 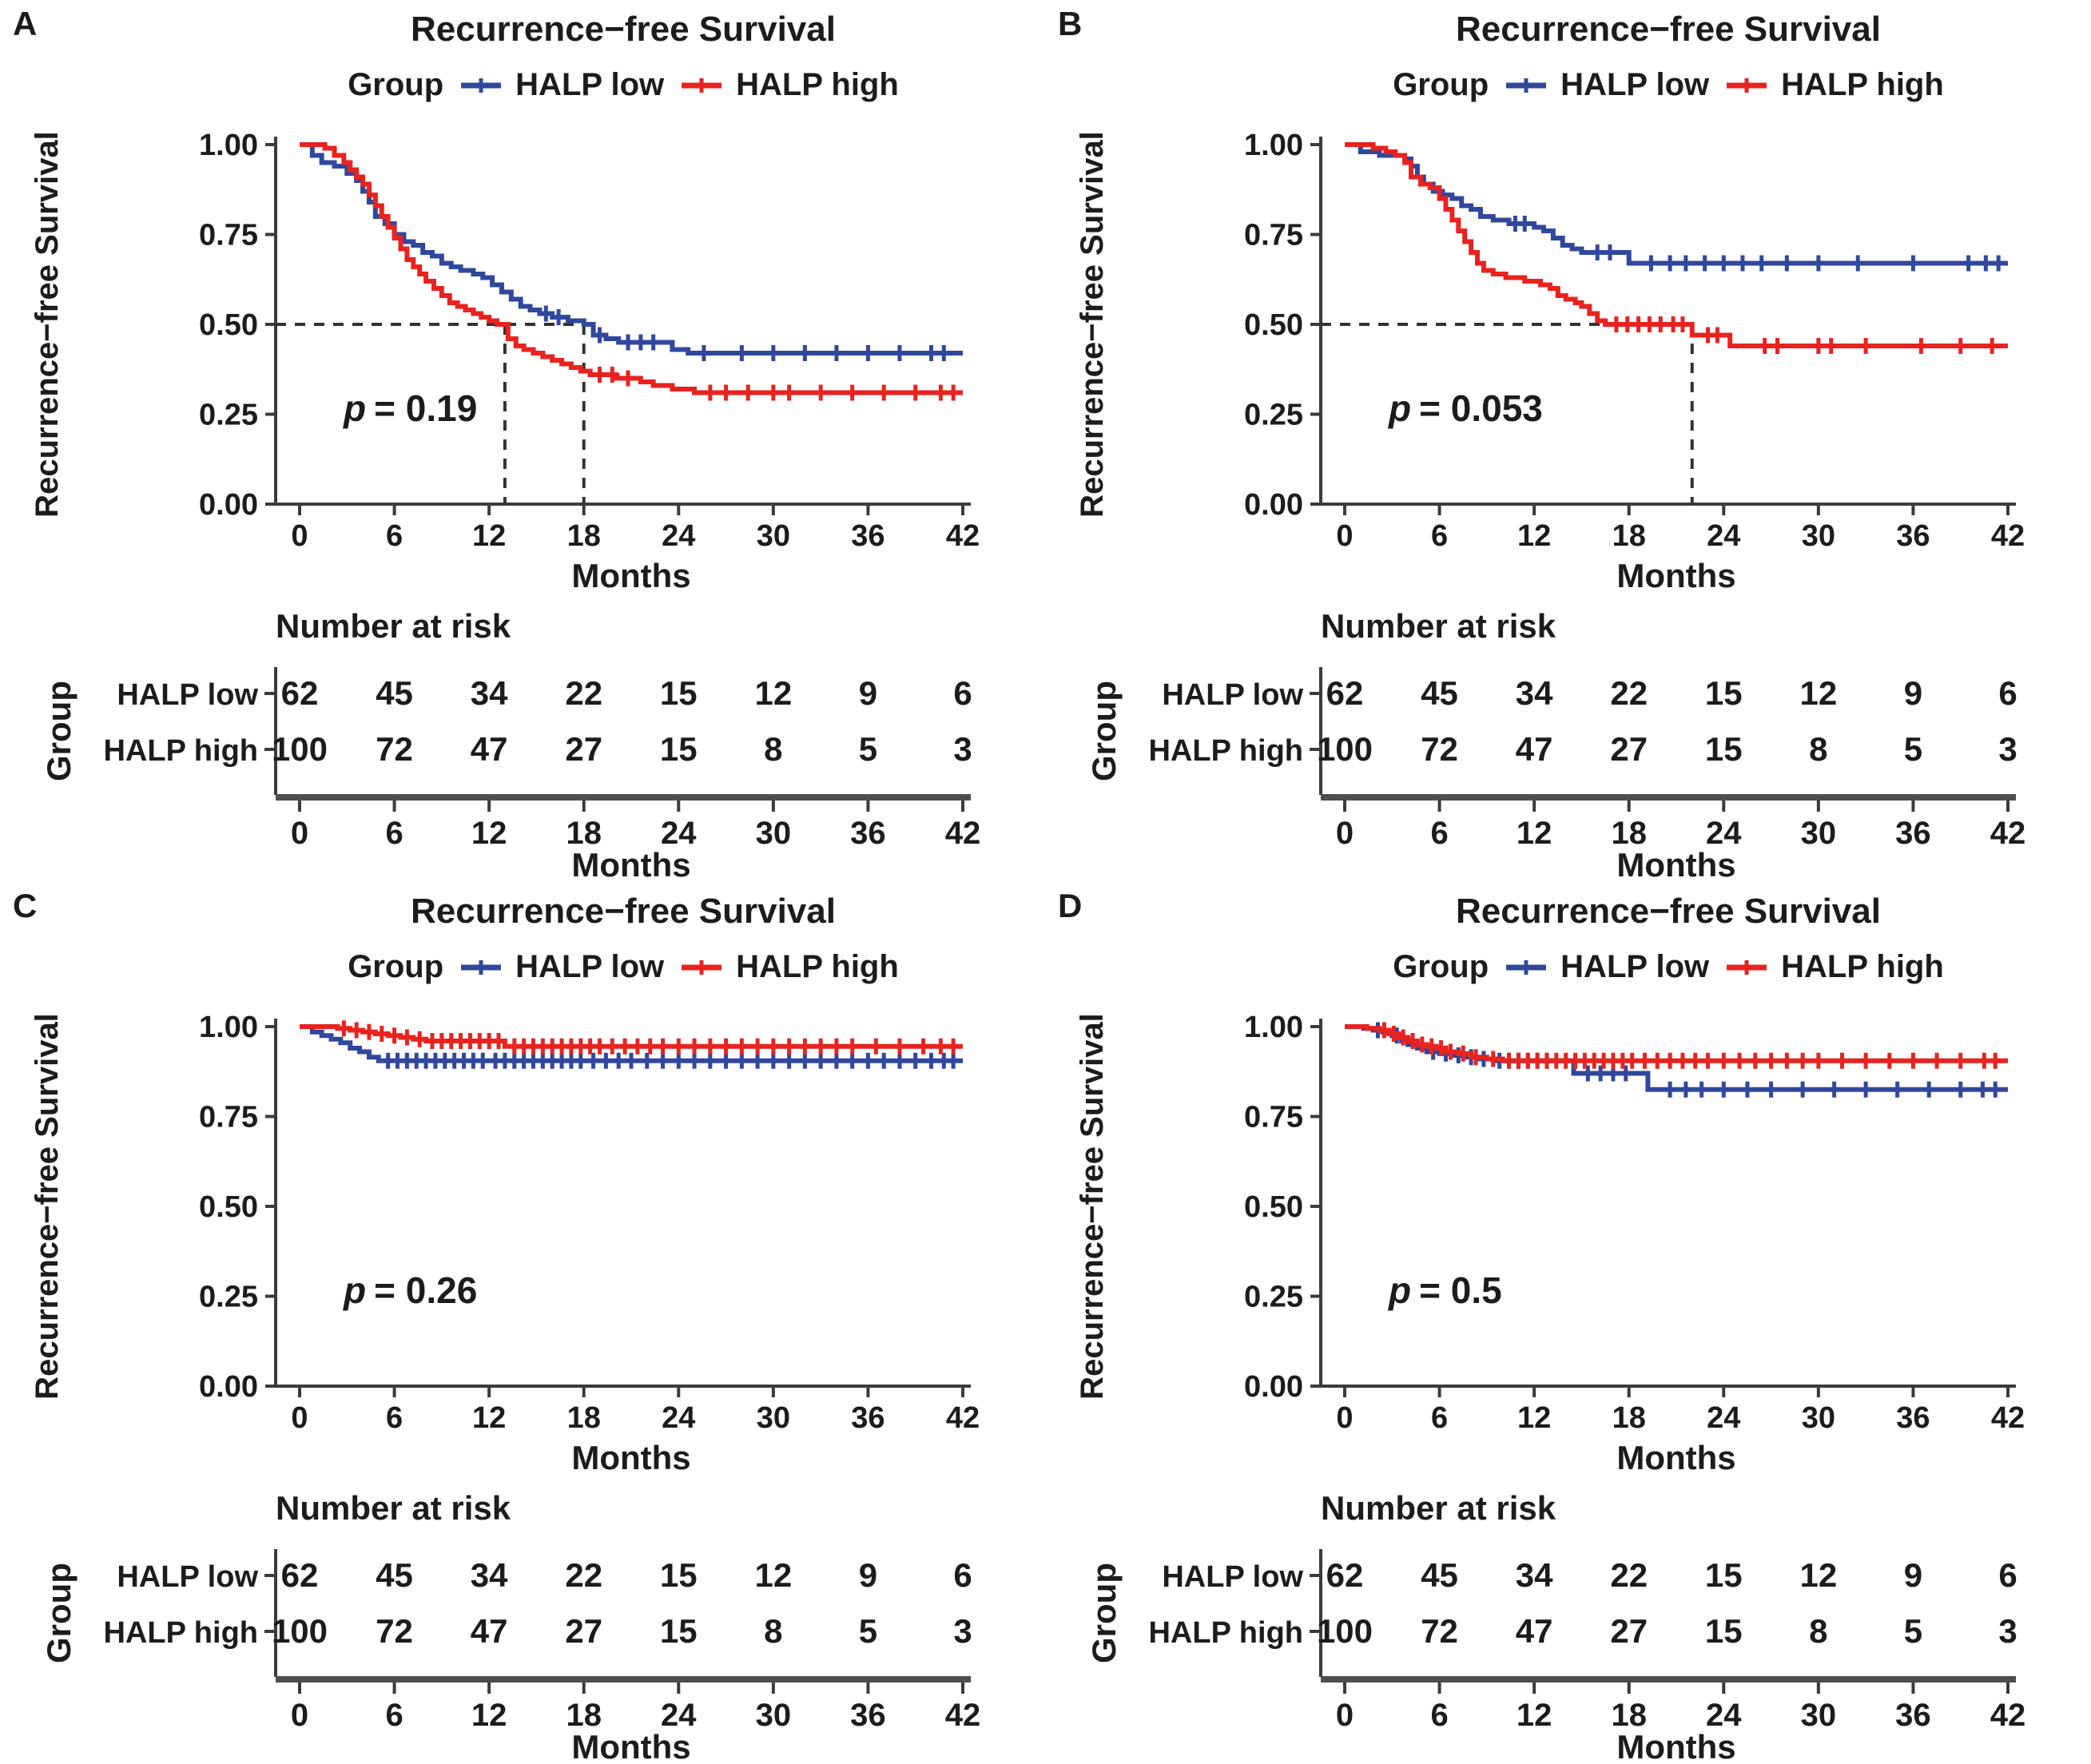 What do you see at coordinates (788, 967) in the screenshot?
I see `legend-item-halp-high: HALP high` at bounding box center [788, 967].